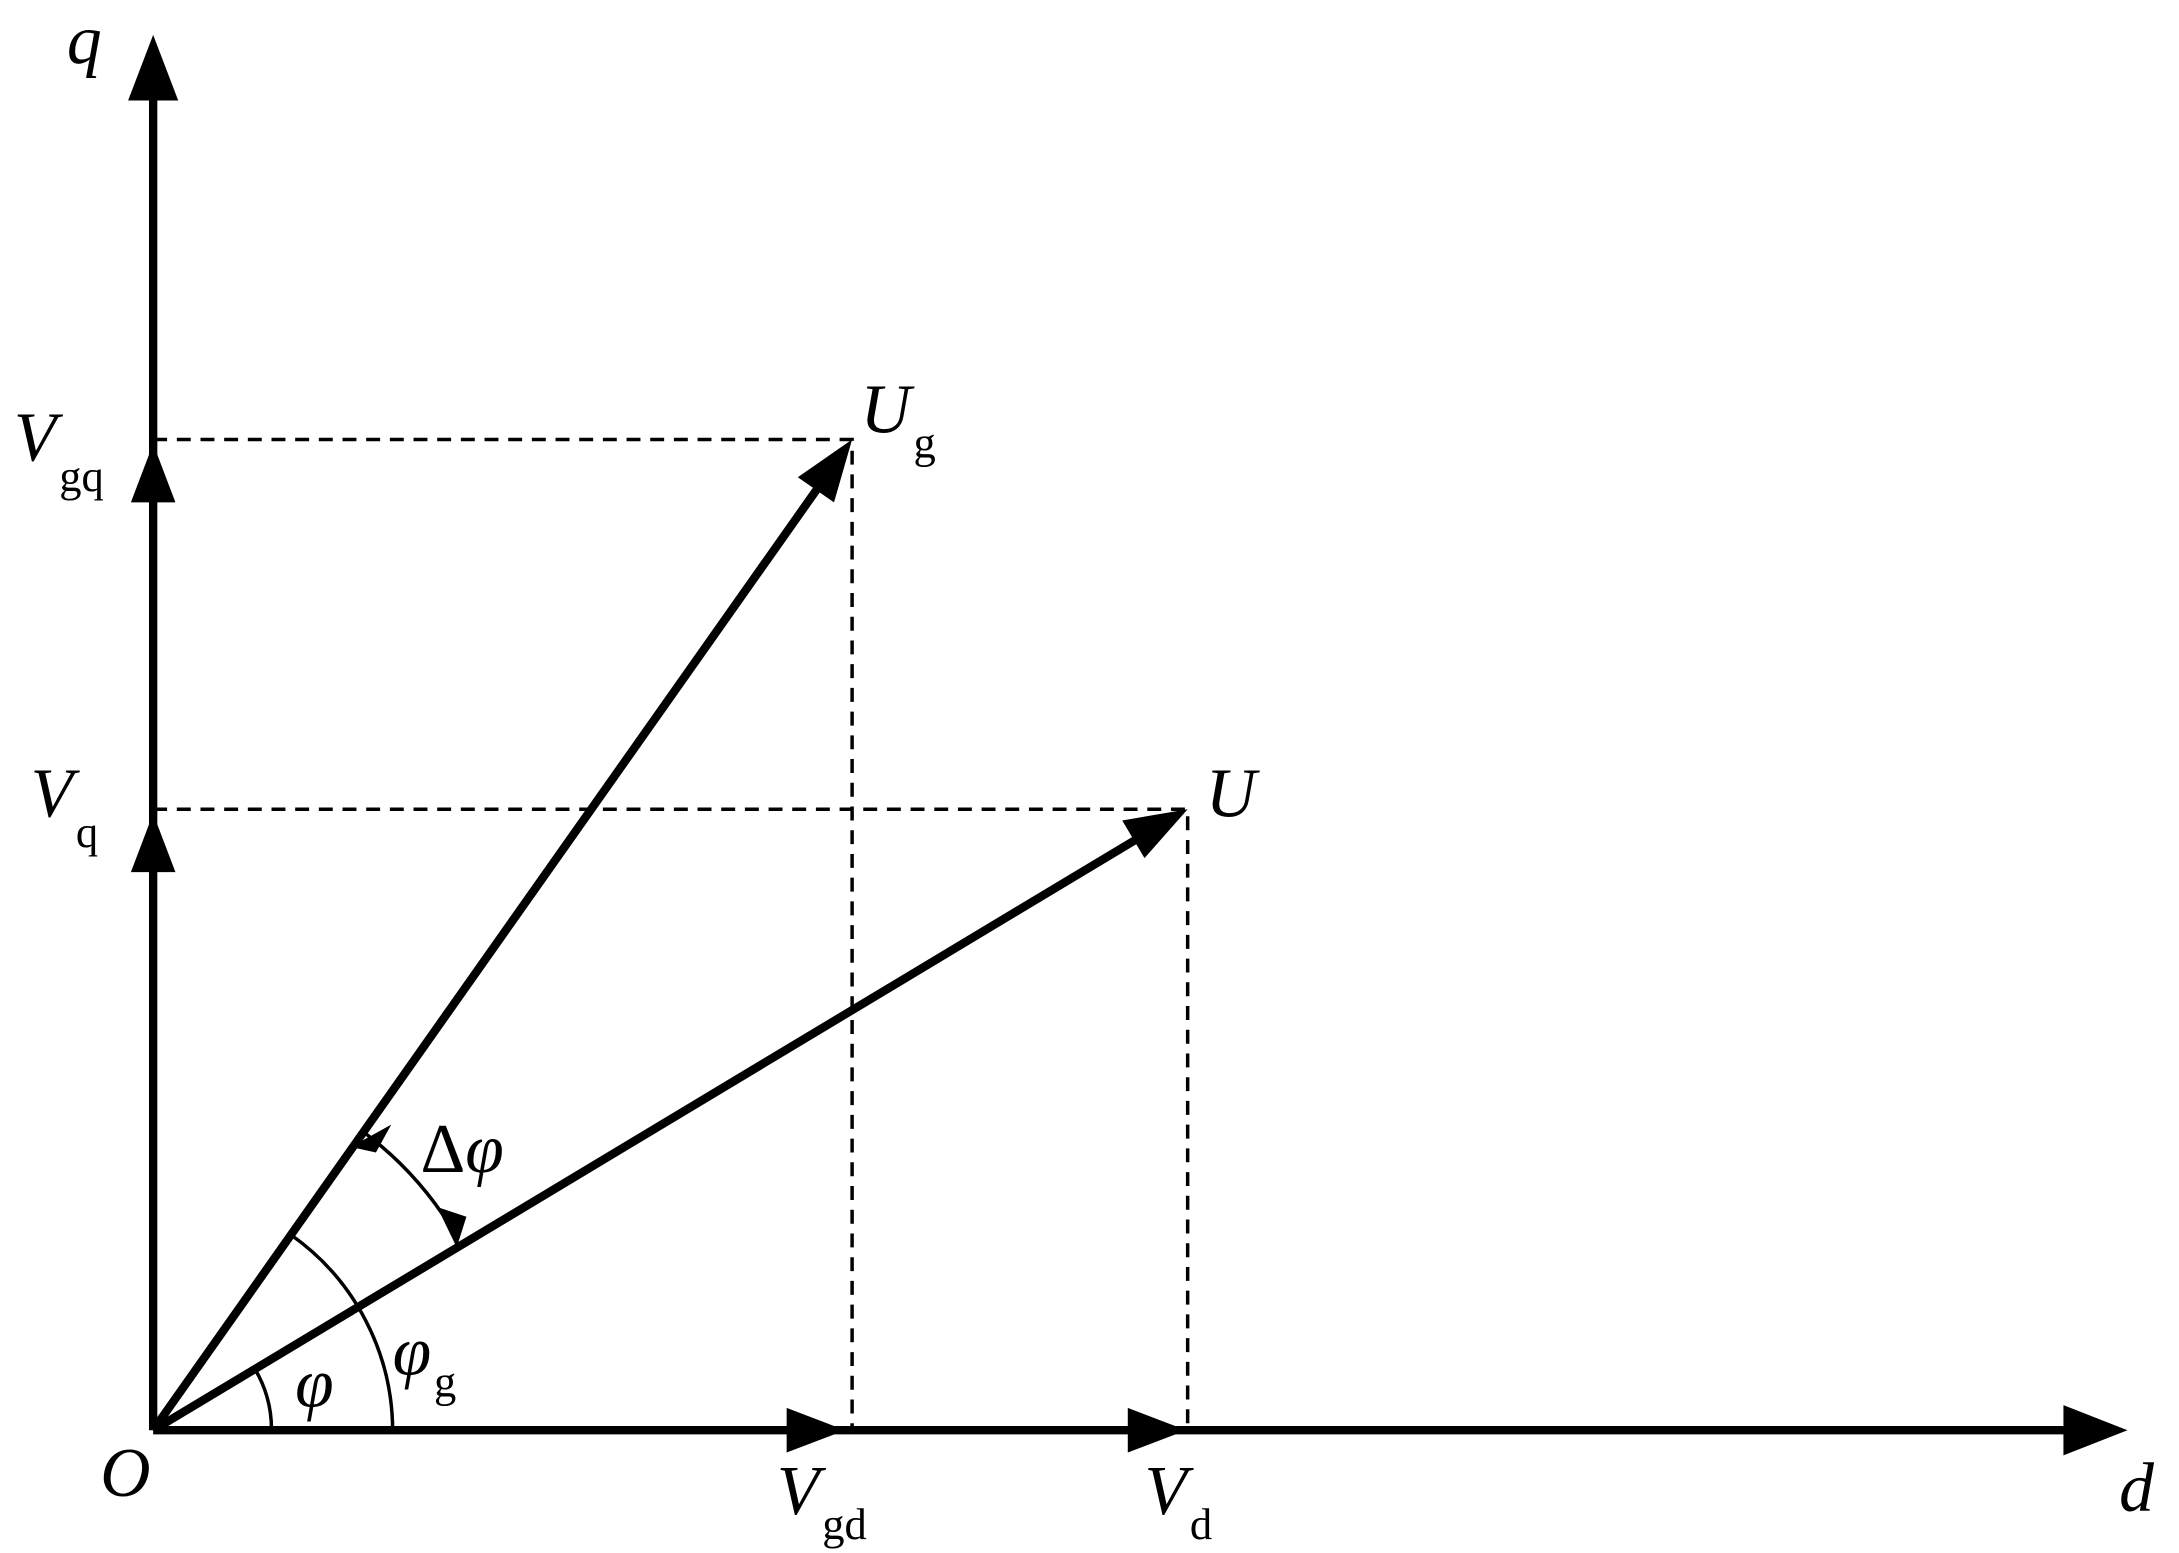 The width and height of the screenshot is (2179, 1553). What do you see at coordinates (1157, 1430) in the screenshot?
I see `vd-arrowhead` at bounding box center [1157, 1430].